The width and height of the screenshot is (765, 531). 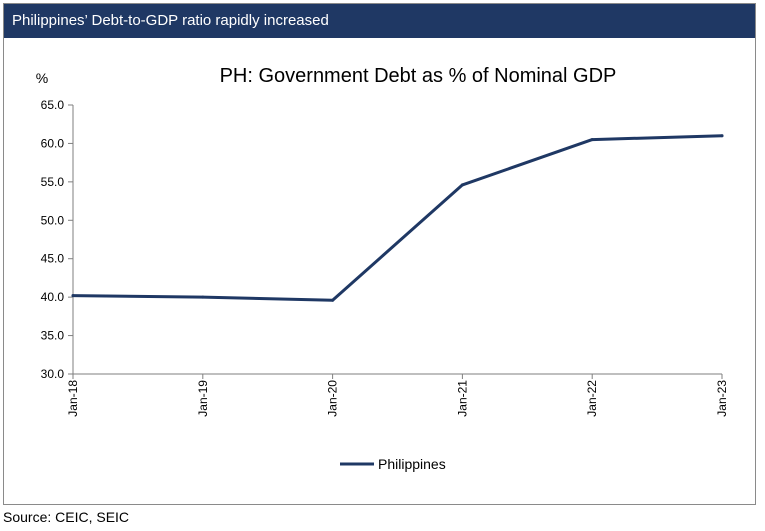 I want to click on y-tick-label: 30.0, so click(x=53, y=374).